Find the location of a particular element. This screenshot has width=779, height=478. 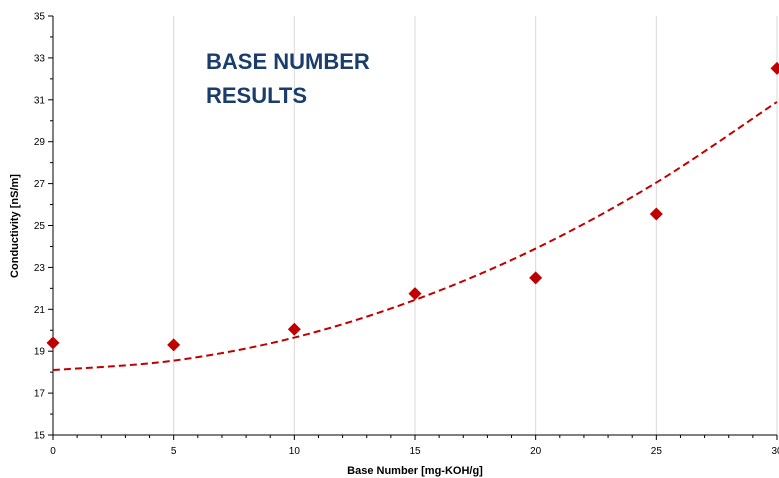

y-tick-label: 29 is located at coordinates (40, 142).